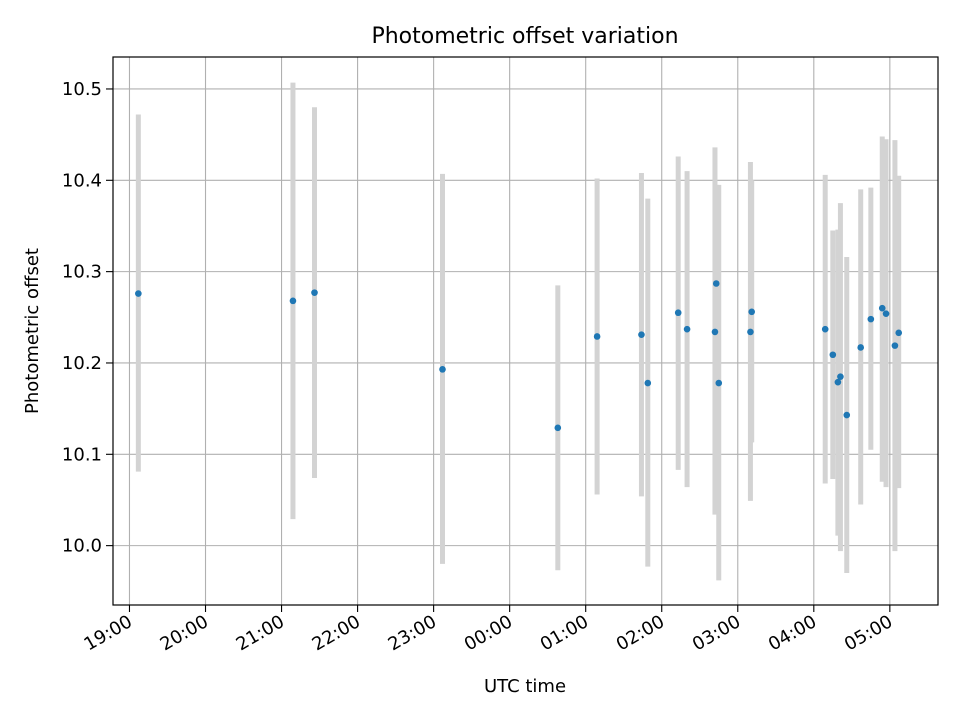 This screenshot has width=960, height=720. I want to click on y-tick-label: 10.1, so click(82, 454).